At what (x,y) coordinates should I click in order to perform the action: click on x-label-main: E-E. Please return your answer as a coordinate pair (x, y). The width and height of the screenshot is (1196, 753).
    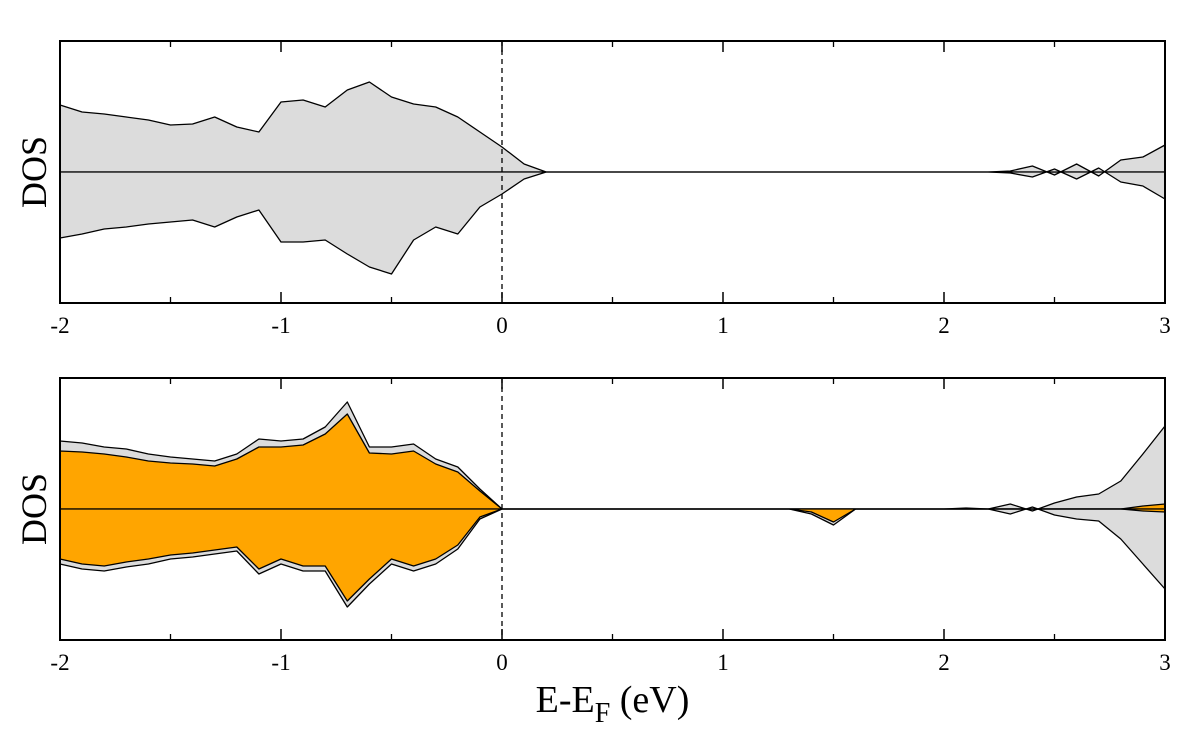
    Looking at the image, I should click on (565, 700).